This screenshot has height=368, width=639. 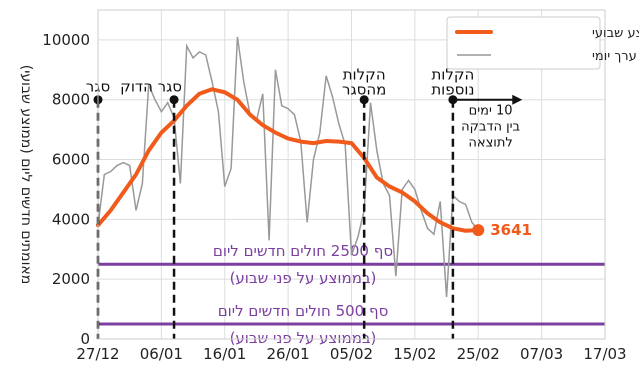 What do you see at coordinates (303, 251) in the screenshot?
I see `threshold-label: סף 2500 חולים חדשים ליום` at bounding box center [303, 251].